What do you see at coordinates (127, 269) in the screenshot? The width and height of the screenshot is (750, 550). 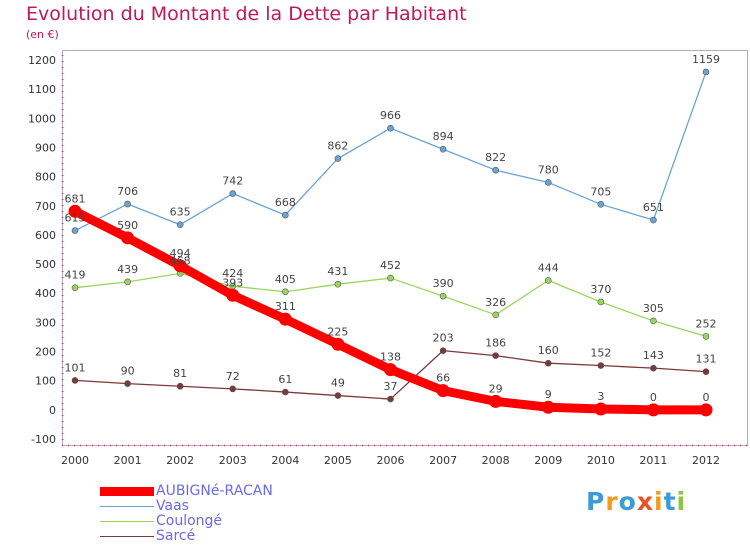 I see `data-label: 439` at bounding box center [127, 269].